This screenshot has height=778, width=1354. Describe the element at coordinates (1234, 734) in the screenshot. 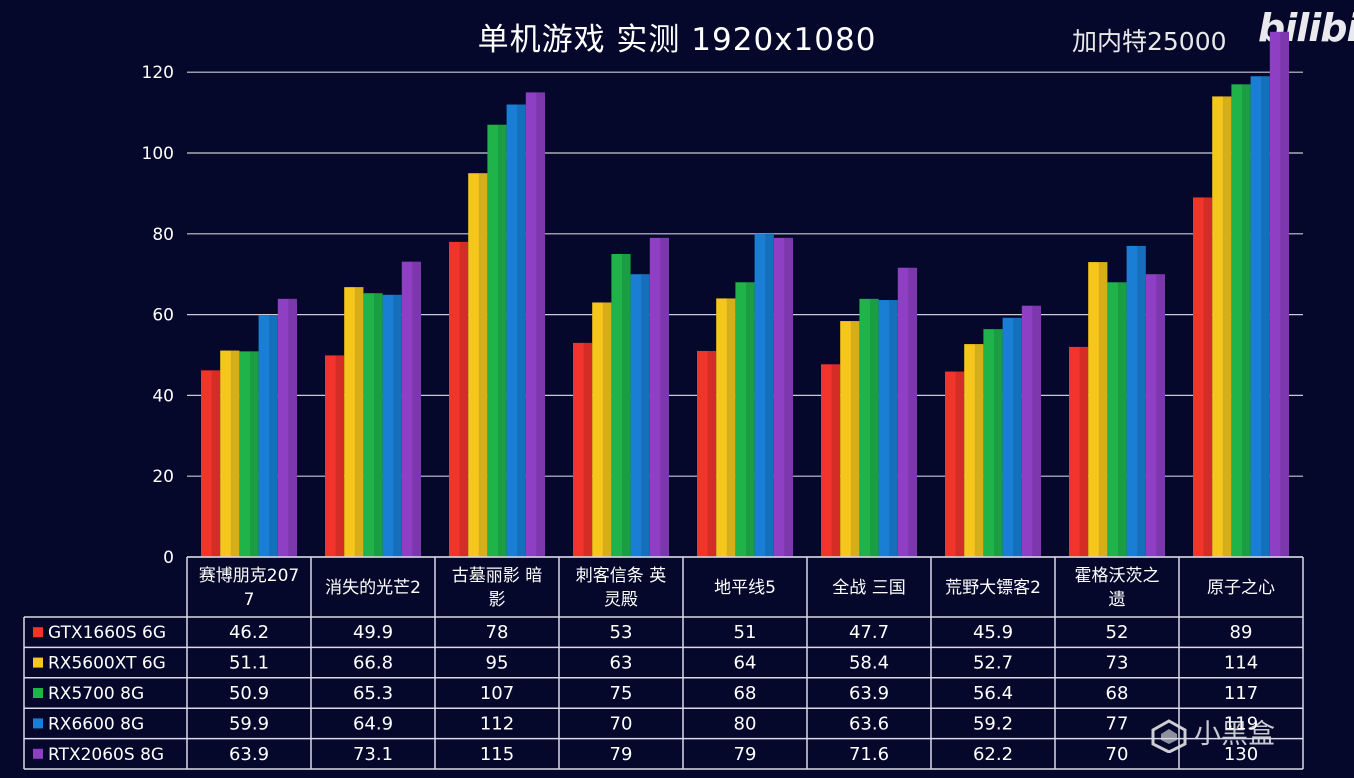

I see `corner-logo-text: 小黑盒` at that location.